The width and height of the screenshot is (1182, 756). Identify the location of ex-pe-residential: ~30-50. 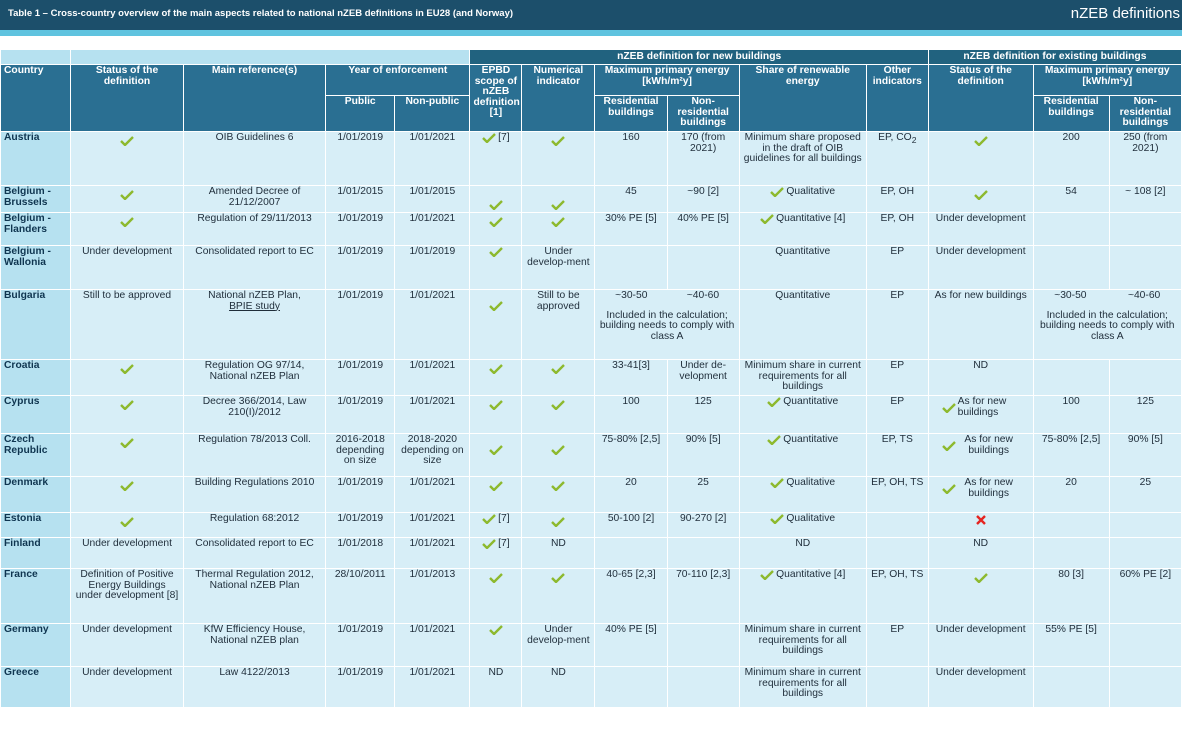
(1070, 295).